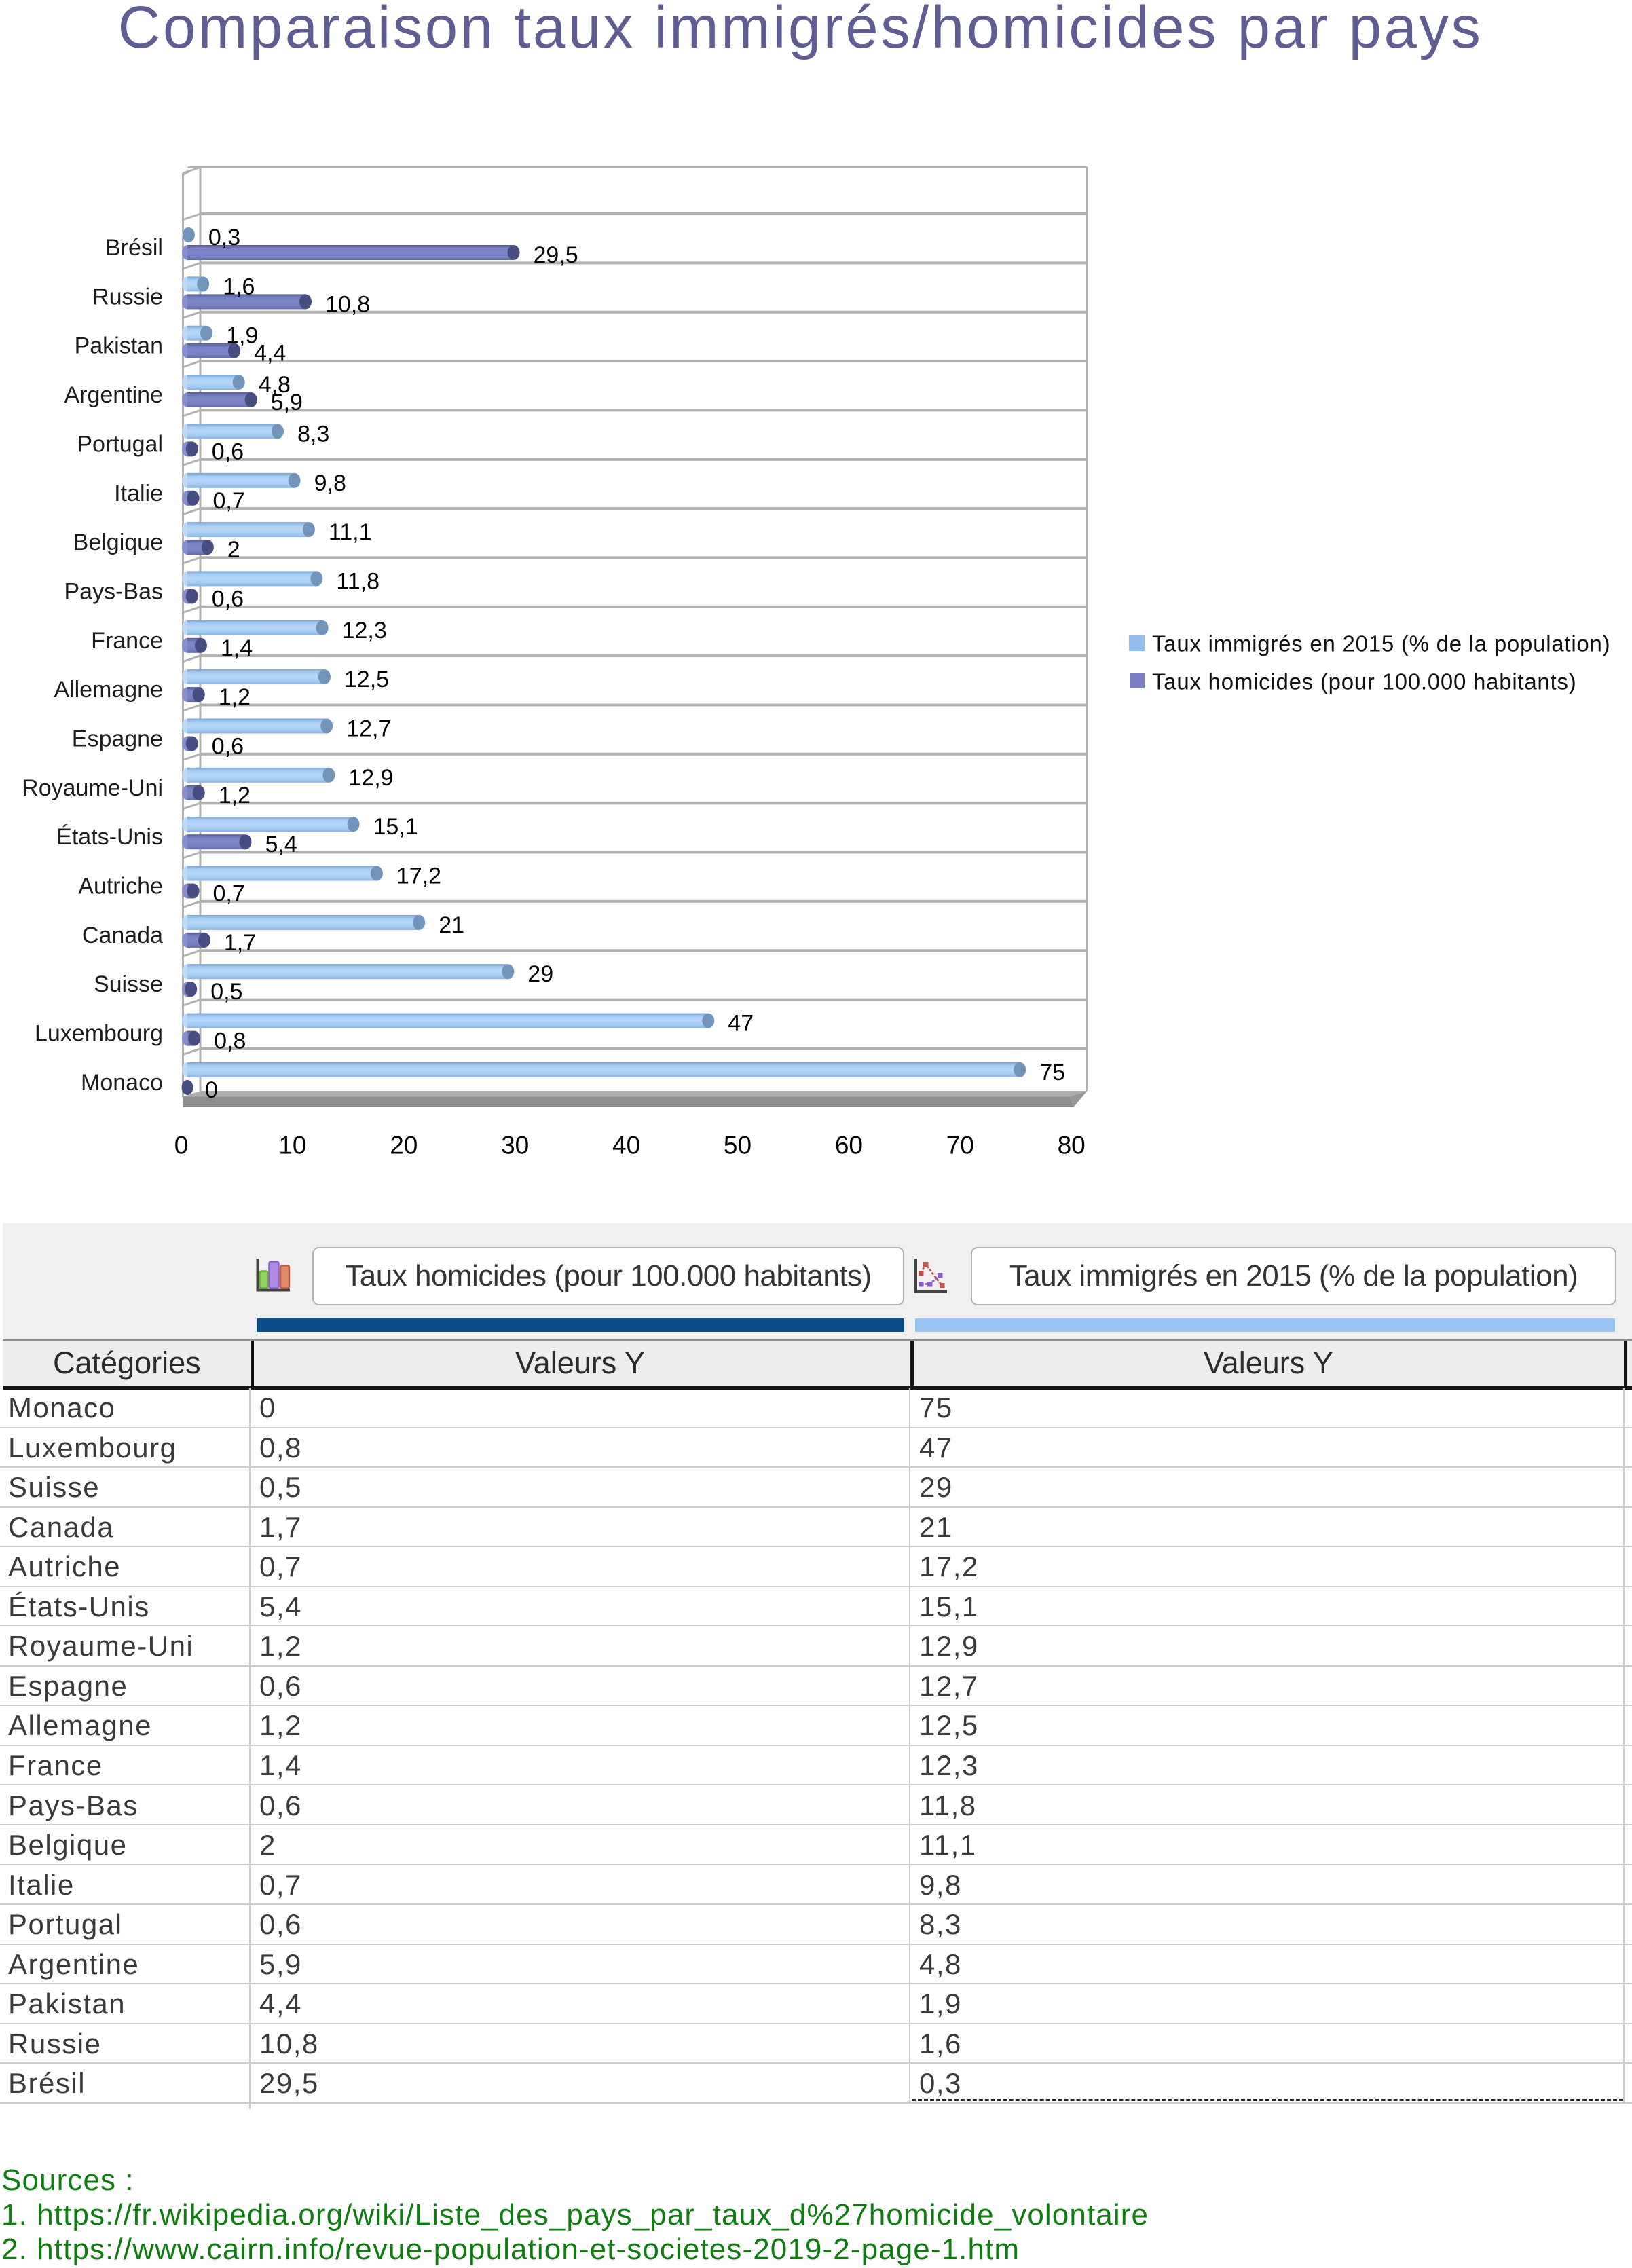 The width and height of the screenshot is (1632, 2268). Describe the element at coordinates (357, 581) in the screenshot. I see `svg-text: 11,8` at that location.